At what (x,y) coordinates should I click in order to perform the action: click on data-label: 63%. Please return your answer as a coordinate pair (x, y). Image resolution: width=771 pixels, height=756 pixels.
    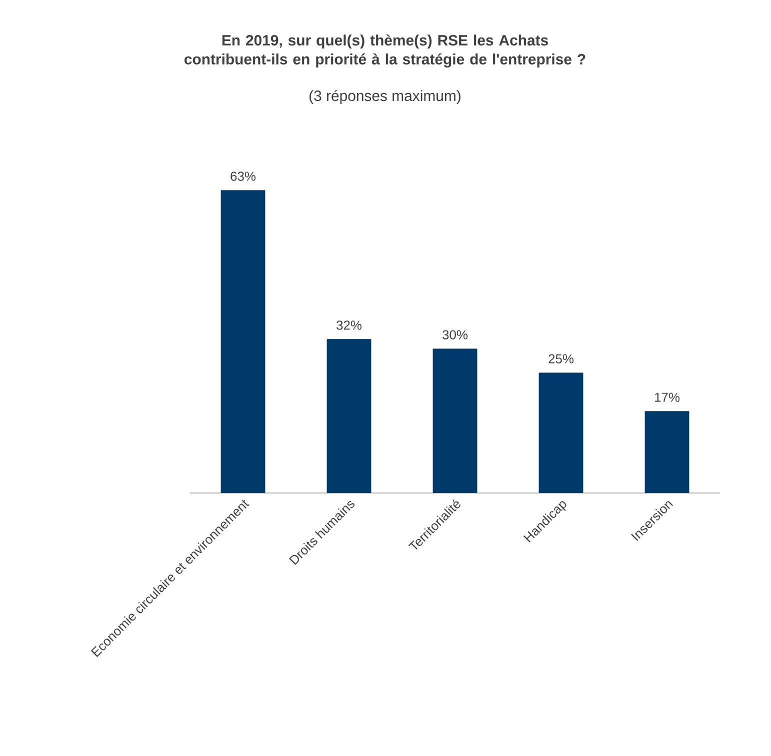
    Looking at the image, I should click on (243, 176).